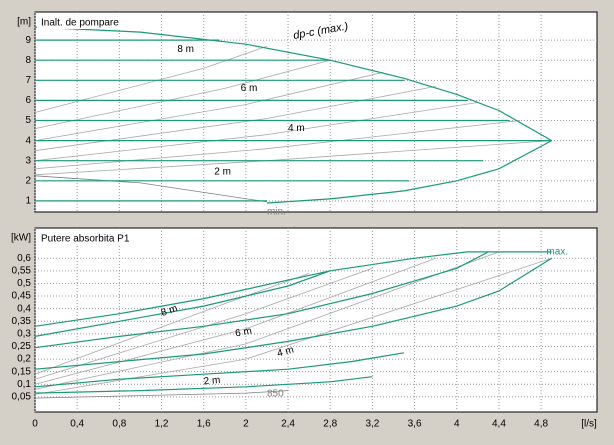 The width and height of the screenshot is (614, 445). I want to click on y-tick-label: 0,6, so click(24, 258).